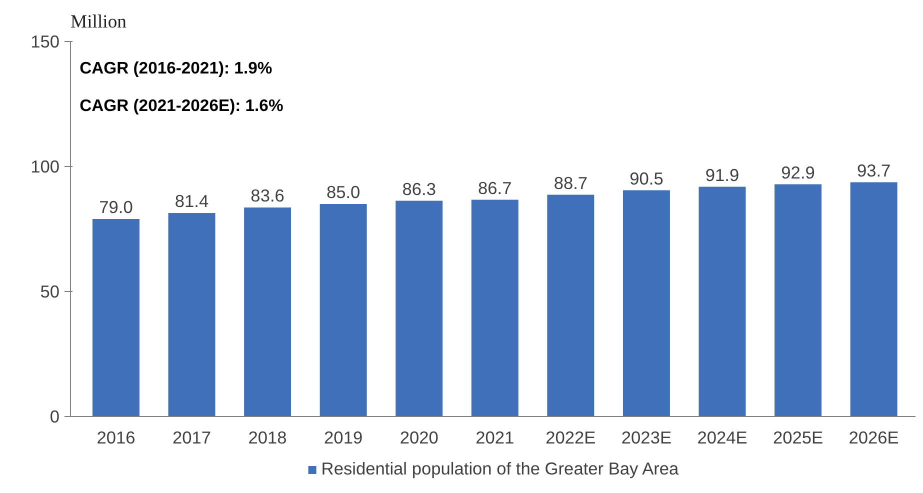 Image resolution: width=923 pixels, height=493 pixels. What do you see at coordinates (267, 196) in the screenshot?
I see `data-label: 83.6` at bounding box center [267, 196].